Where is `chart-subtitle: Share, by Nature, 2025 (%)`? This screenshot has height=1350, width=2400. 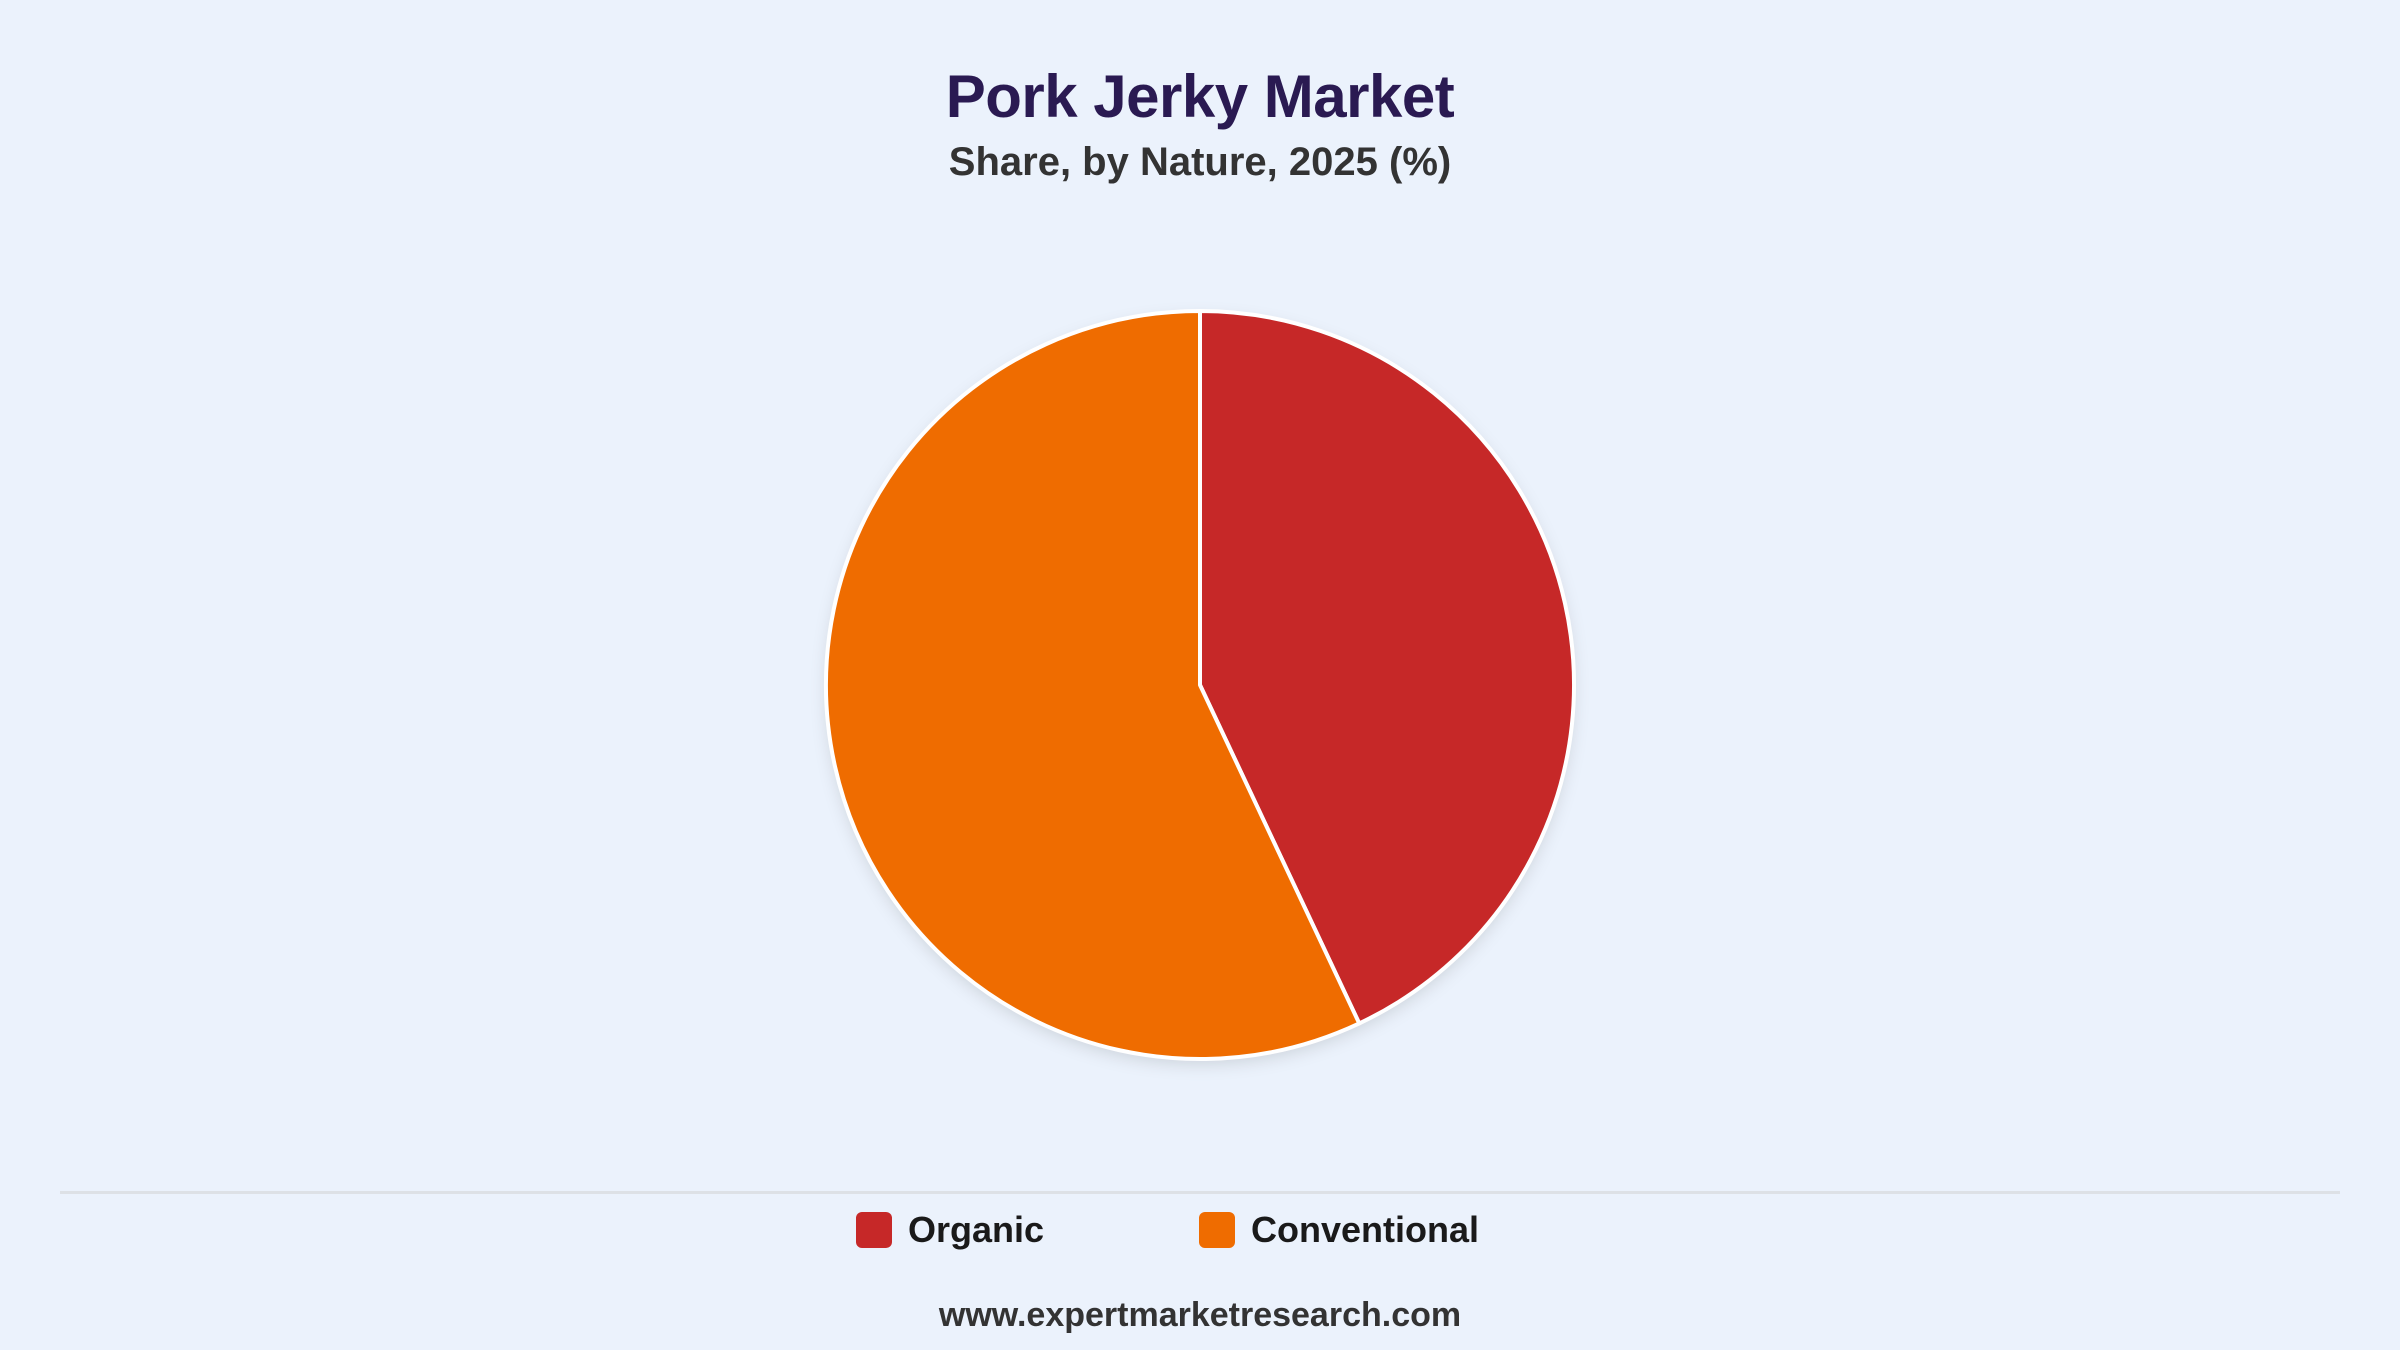
chart-subtitle: Share, by Nature, 2025 (%) is located at coordinates (1200, 162).